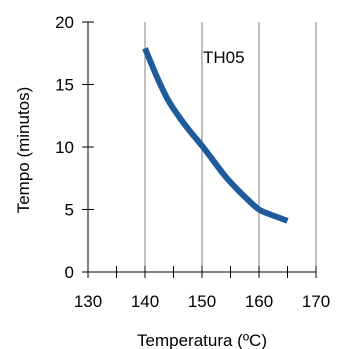 The height and width of the screenshot is (349, 342). Describe the element at coordinates (88, 301) in the screenshot. I see `x-tick-label: 130` at that location.